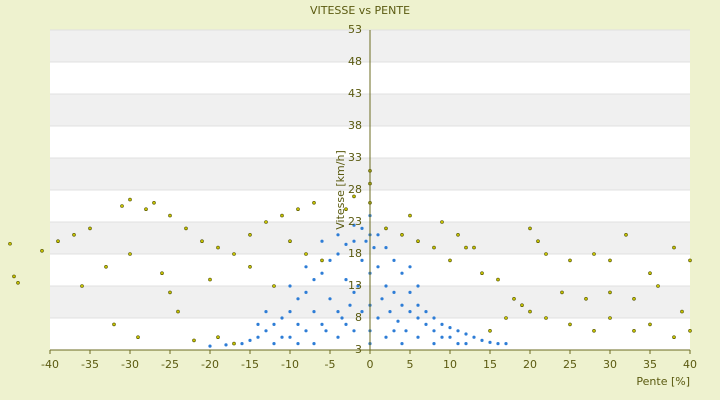 This screenshot has height=400, width=720. I want to click on x-tick-label: -20, so click(210, 364).